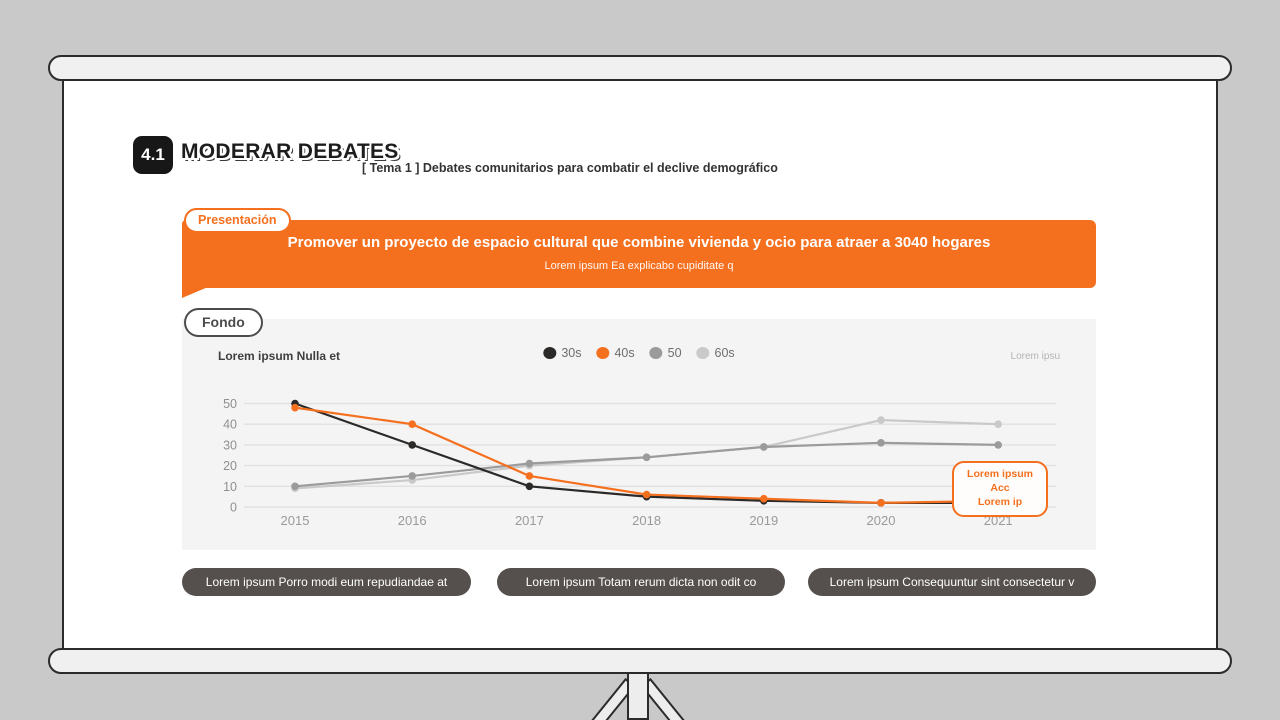  What do you see at coordinates (153, 155) in the screenshot?
I see `section-number-badge: 4.1` at bounding box center [153, 155].